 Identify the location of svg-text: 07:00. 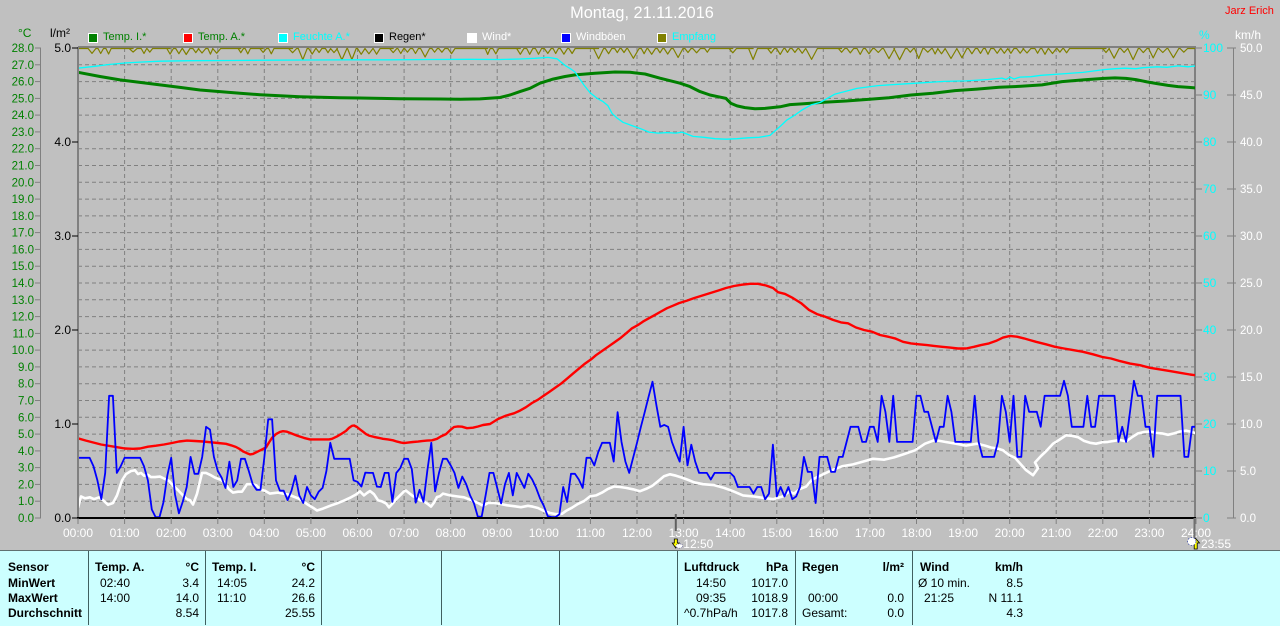
(404, 533).